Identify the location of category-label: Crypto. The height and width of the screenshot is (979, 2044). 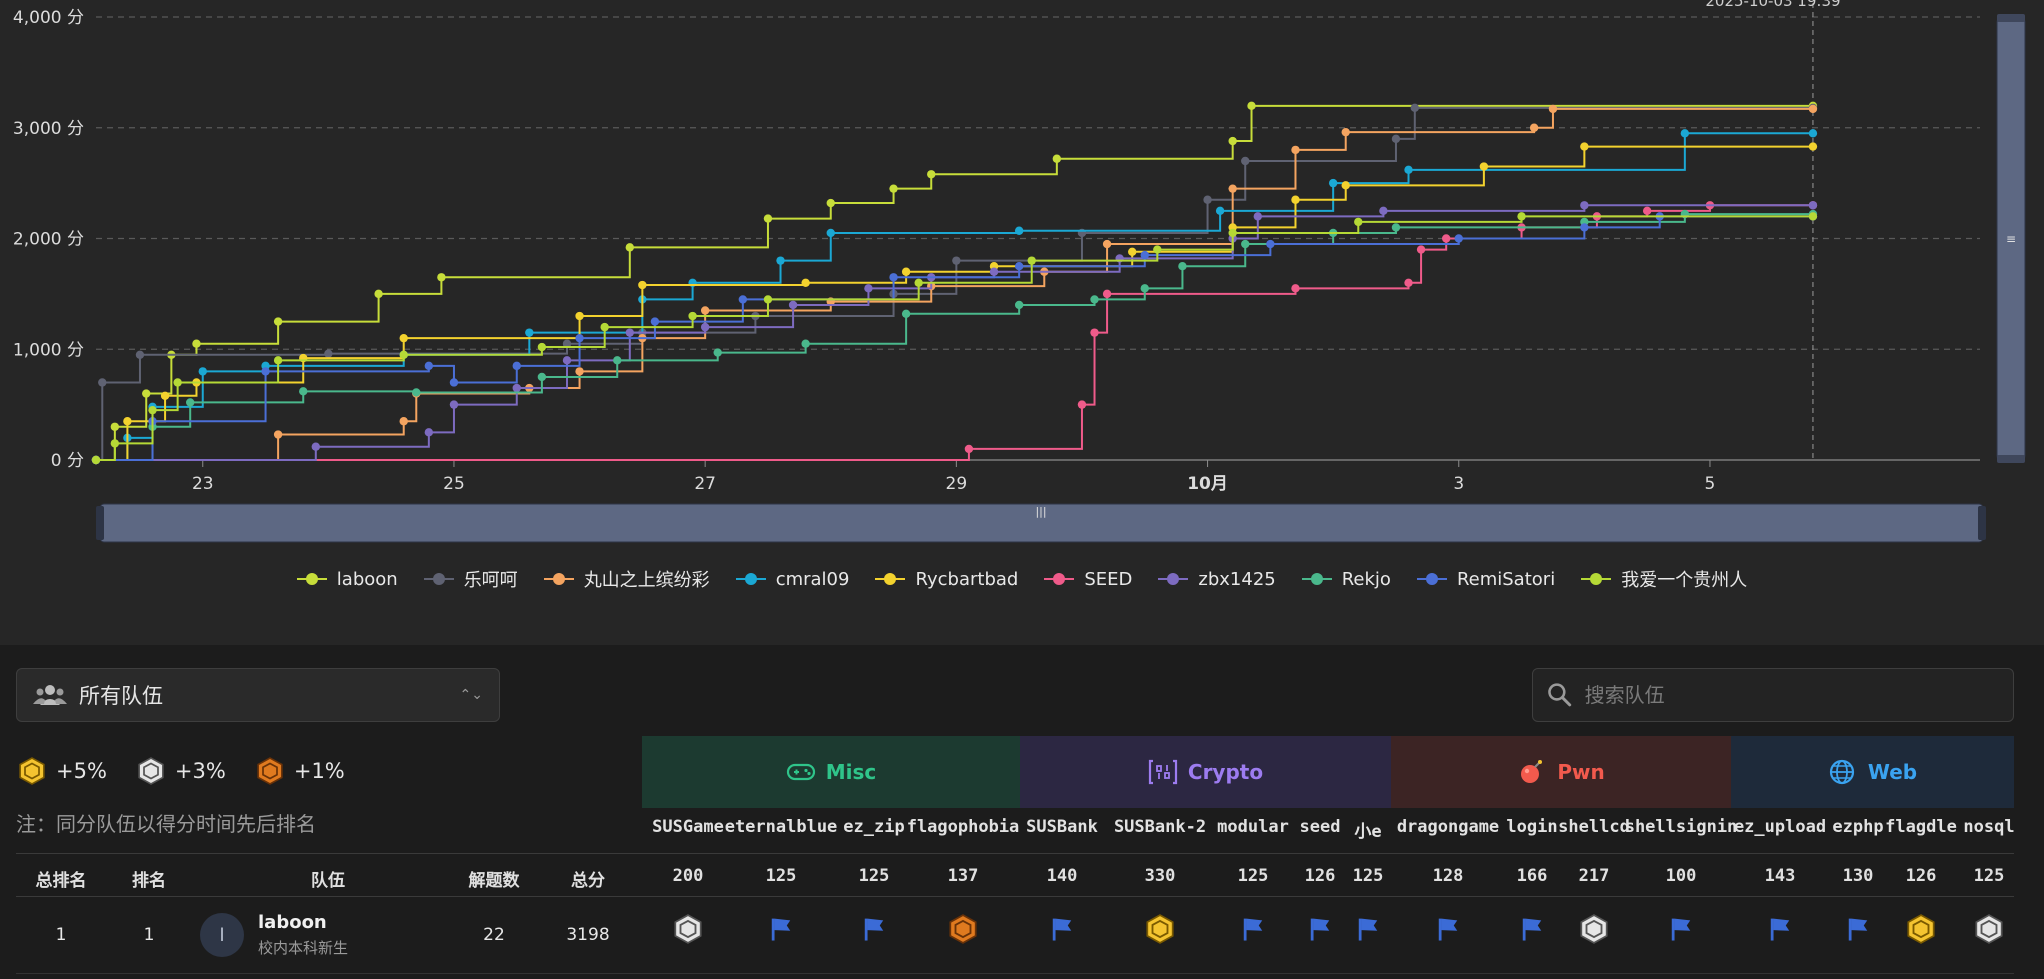
(1225, 772).